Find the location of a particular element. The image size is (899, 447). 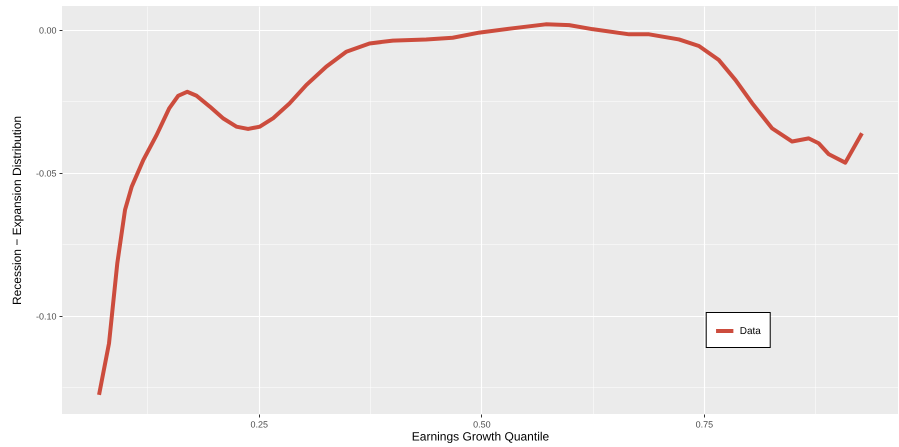

x-tick-label: 0.25 is located at coordinates (259, 425).